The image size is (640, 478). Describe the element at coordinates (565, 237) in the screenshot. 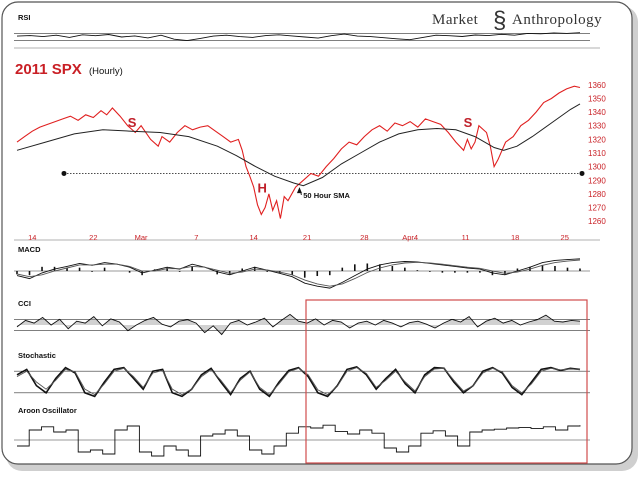

I see `x-axis-tick-label: 25` at that location.